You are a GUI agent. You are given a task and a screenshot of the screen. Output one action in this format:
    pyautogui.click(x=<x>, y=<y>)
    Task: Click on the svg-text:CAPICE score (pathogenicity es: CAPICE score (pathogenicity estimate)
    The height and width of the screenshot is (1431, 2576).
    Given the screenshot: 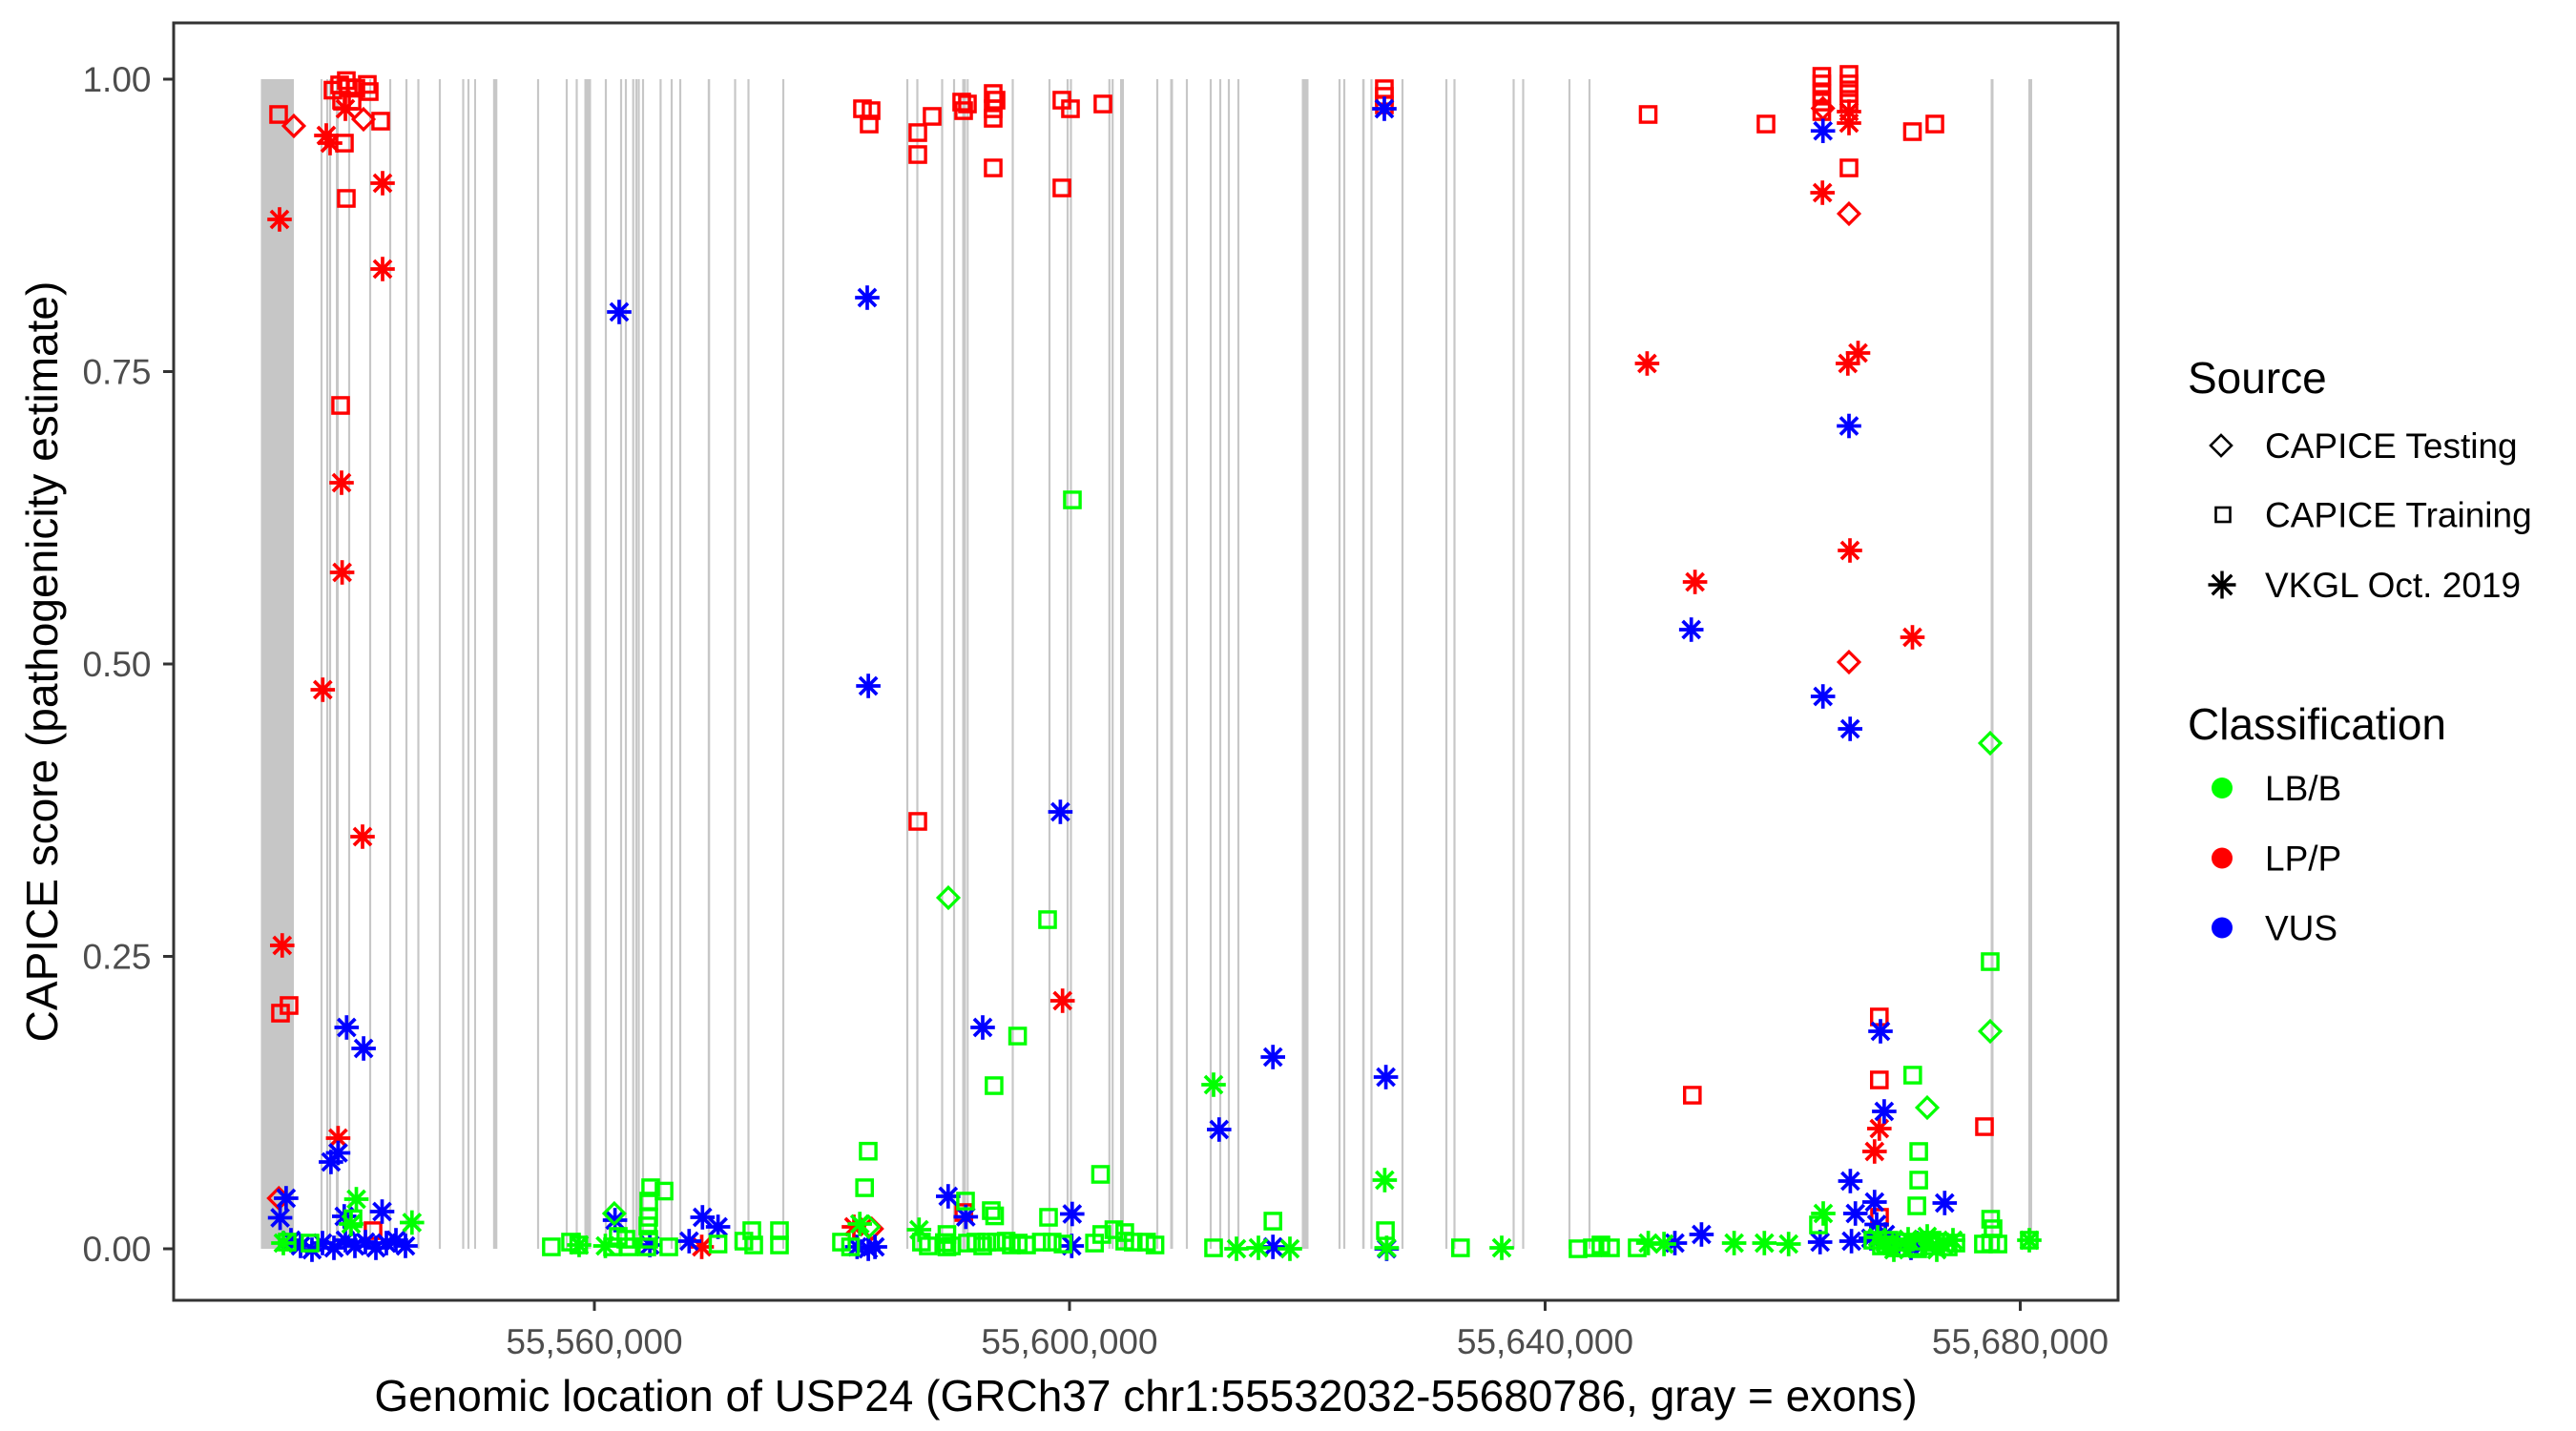 What is the action you would take?
    pyautogui.click(x=42, y=662)
    